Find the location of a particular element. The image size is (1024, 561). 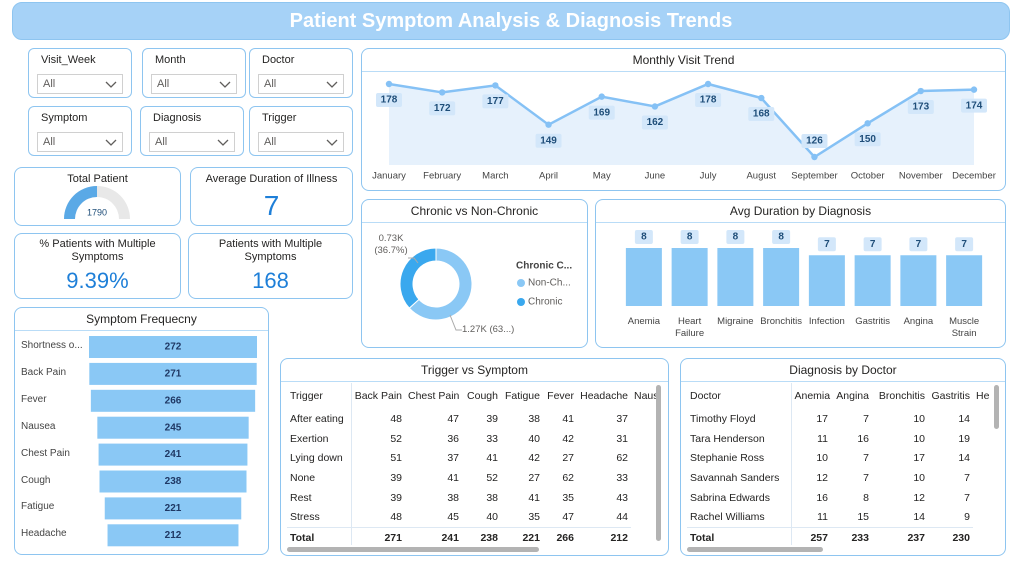

filter-label: Diagnosis is located at coordinates (177, 118).